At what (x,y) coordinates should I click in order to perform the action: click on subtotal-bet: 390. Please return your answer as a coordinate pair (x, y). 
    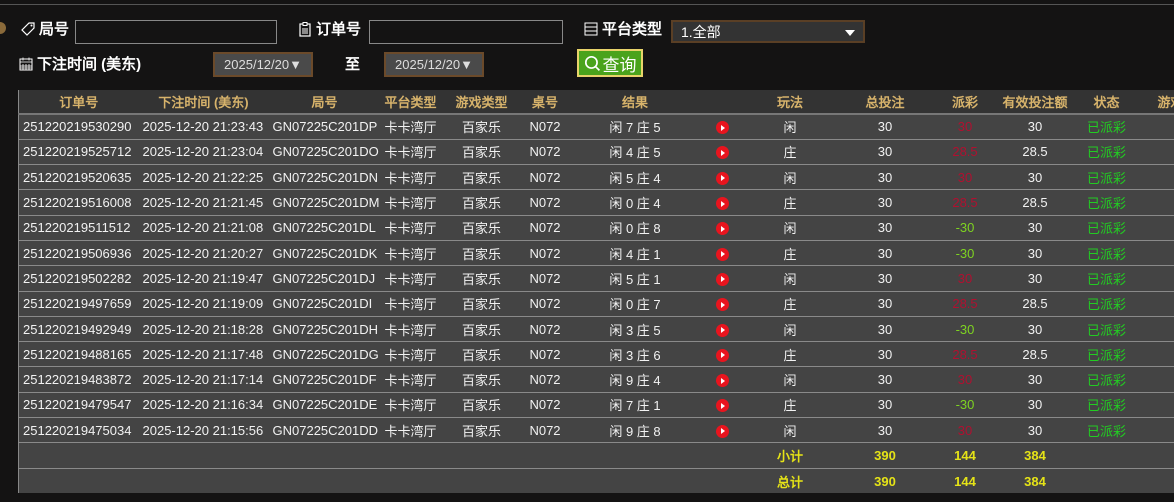
    Looking at the image, I should click on (885, 455).